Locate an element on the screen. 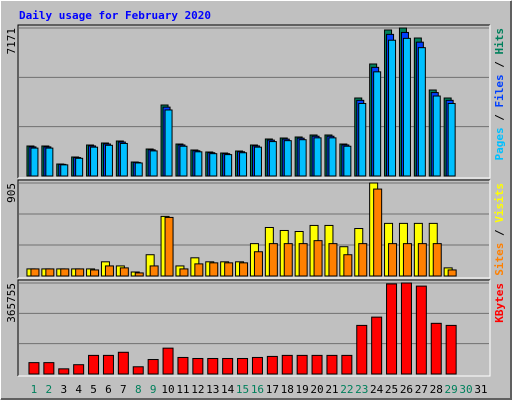 Image resolution: width=512 pixels, height=400 pixels. x-tick-label: 29 is located at coordinates (451, 389).